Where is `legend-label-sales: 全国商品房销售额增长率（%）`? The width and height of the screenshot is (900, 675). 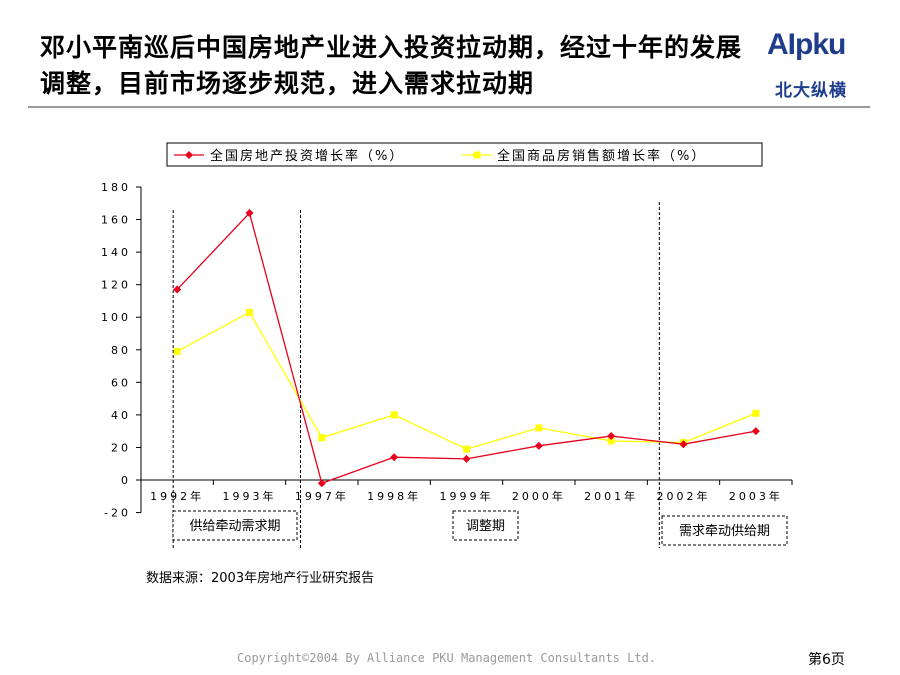
legend-label-sales: 全国商品房销售额增长率（%） is located at coordinates (601, 156).